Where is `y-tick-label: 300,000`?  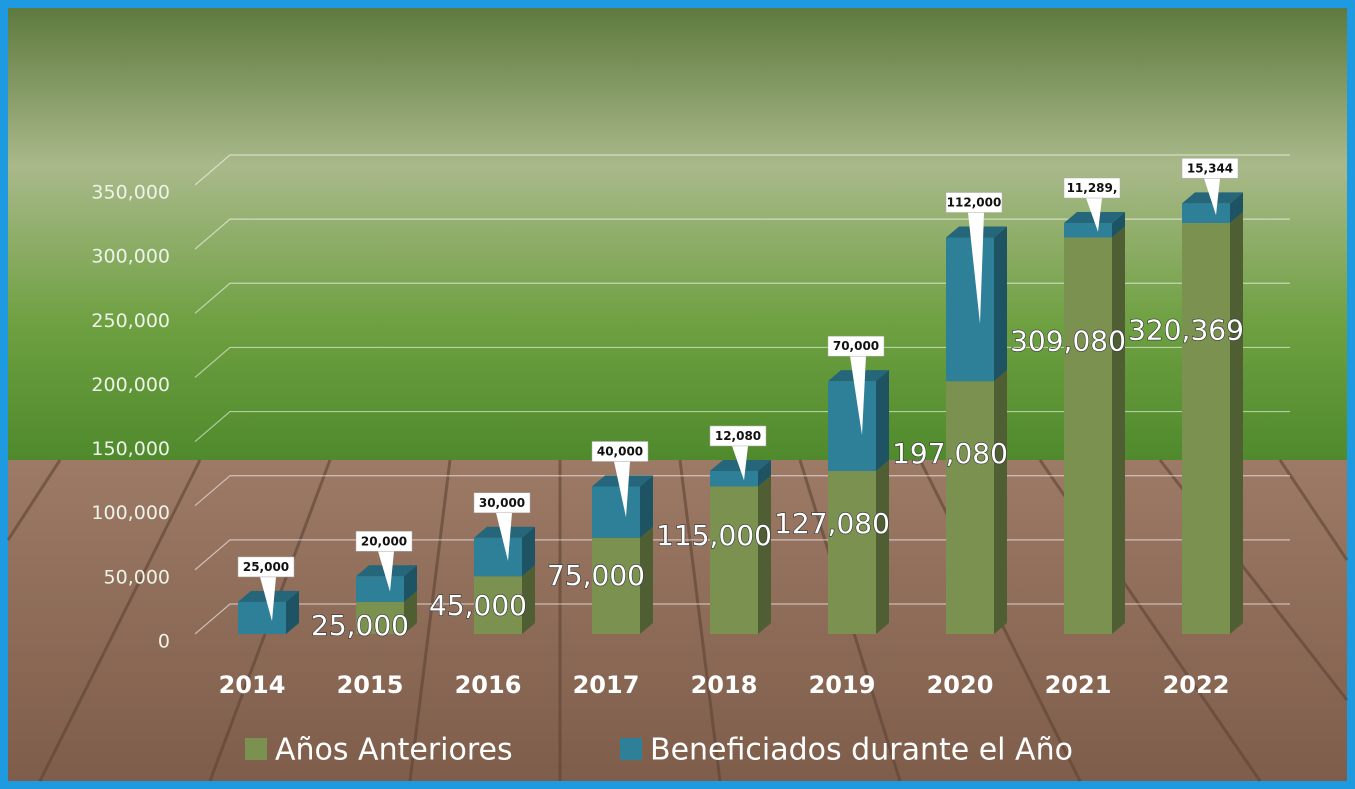
y-tick-label: 300,000 is located at coordinates (130, 257).